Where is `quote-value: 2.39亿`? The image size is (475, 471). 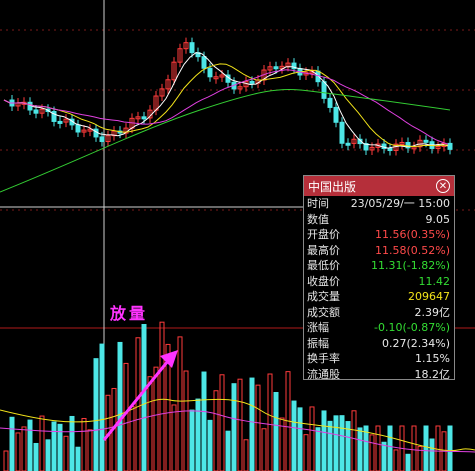 quote-value: 2.39亿 is located at coordinates (432, 312).